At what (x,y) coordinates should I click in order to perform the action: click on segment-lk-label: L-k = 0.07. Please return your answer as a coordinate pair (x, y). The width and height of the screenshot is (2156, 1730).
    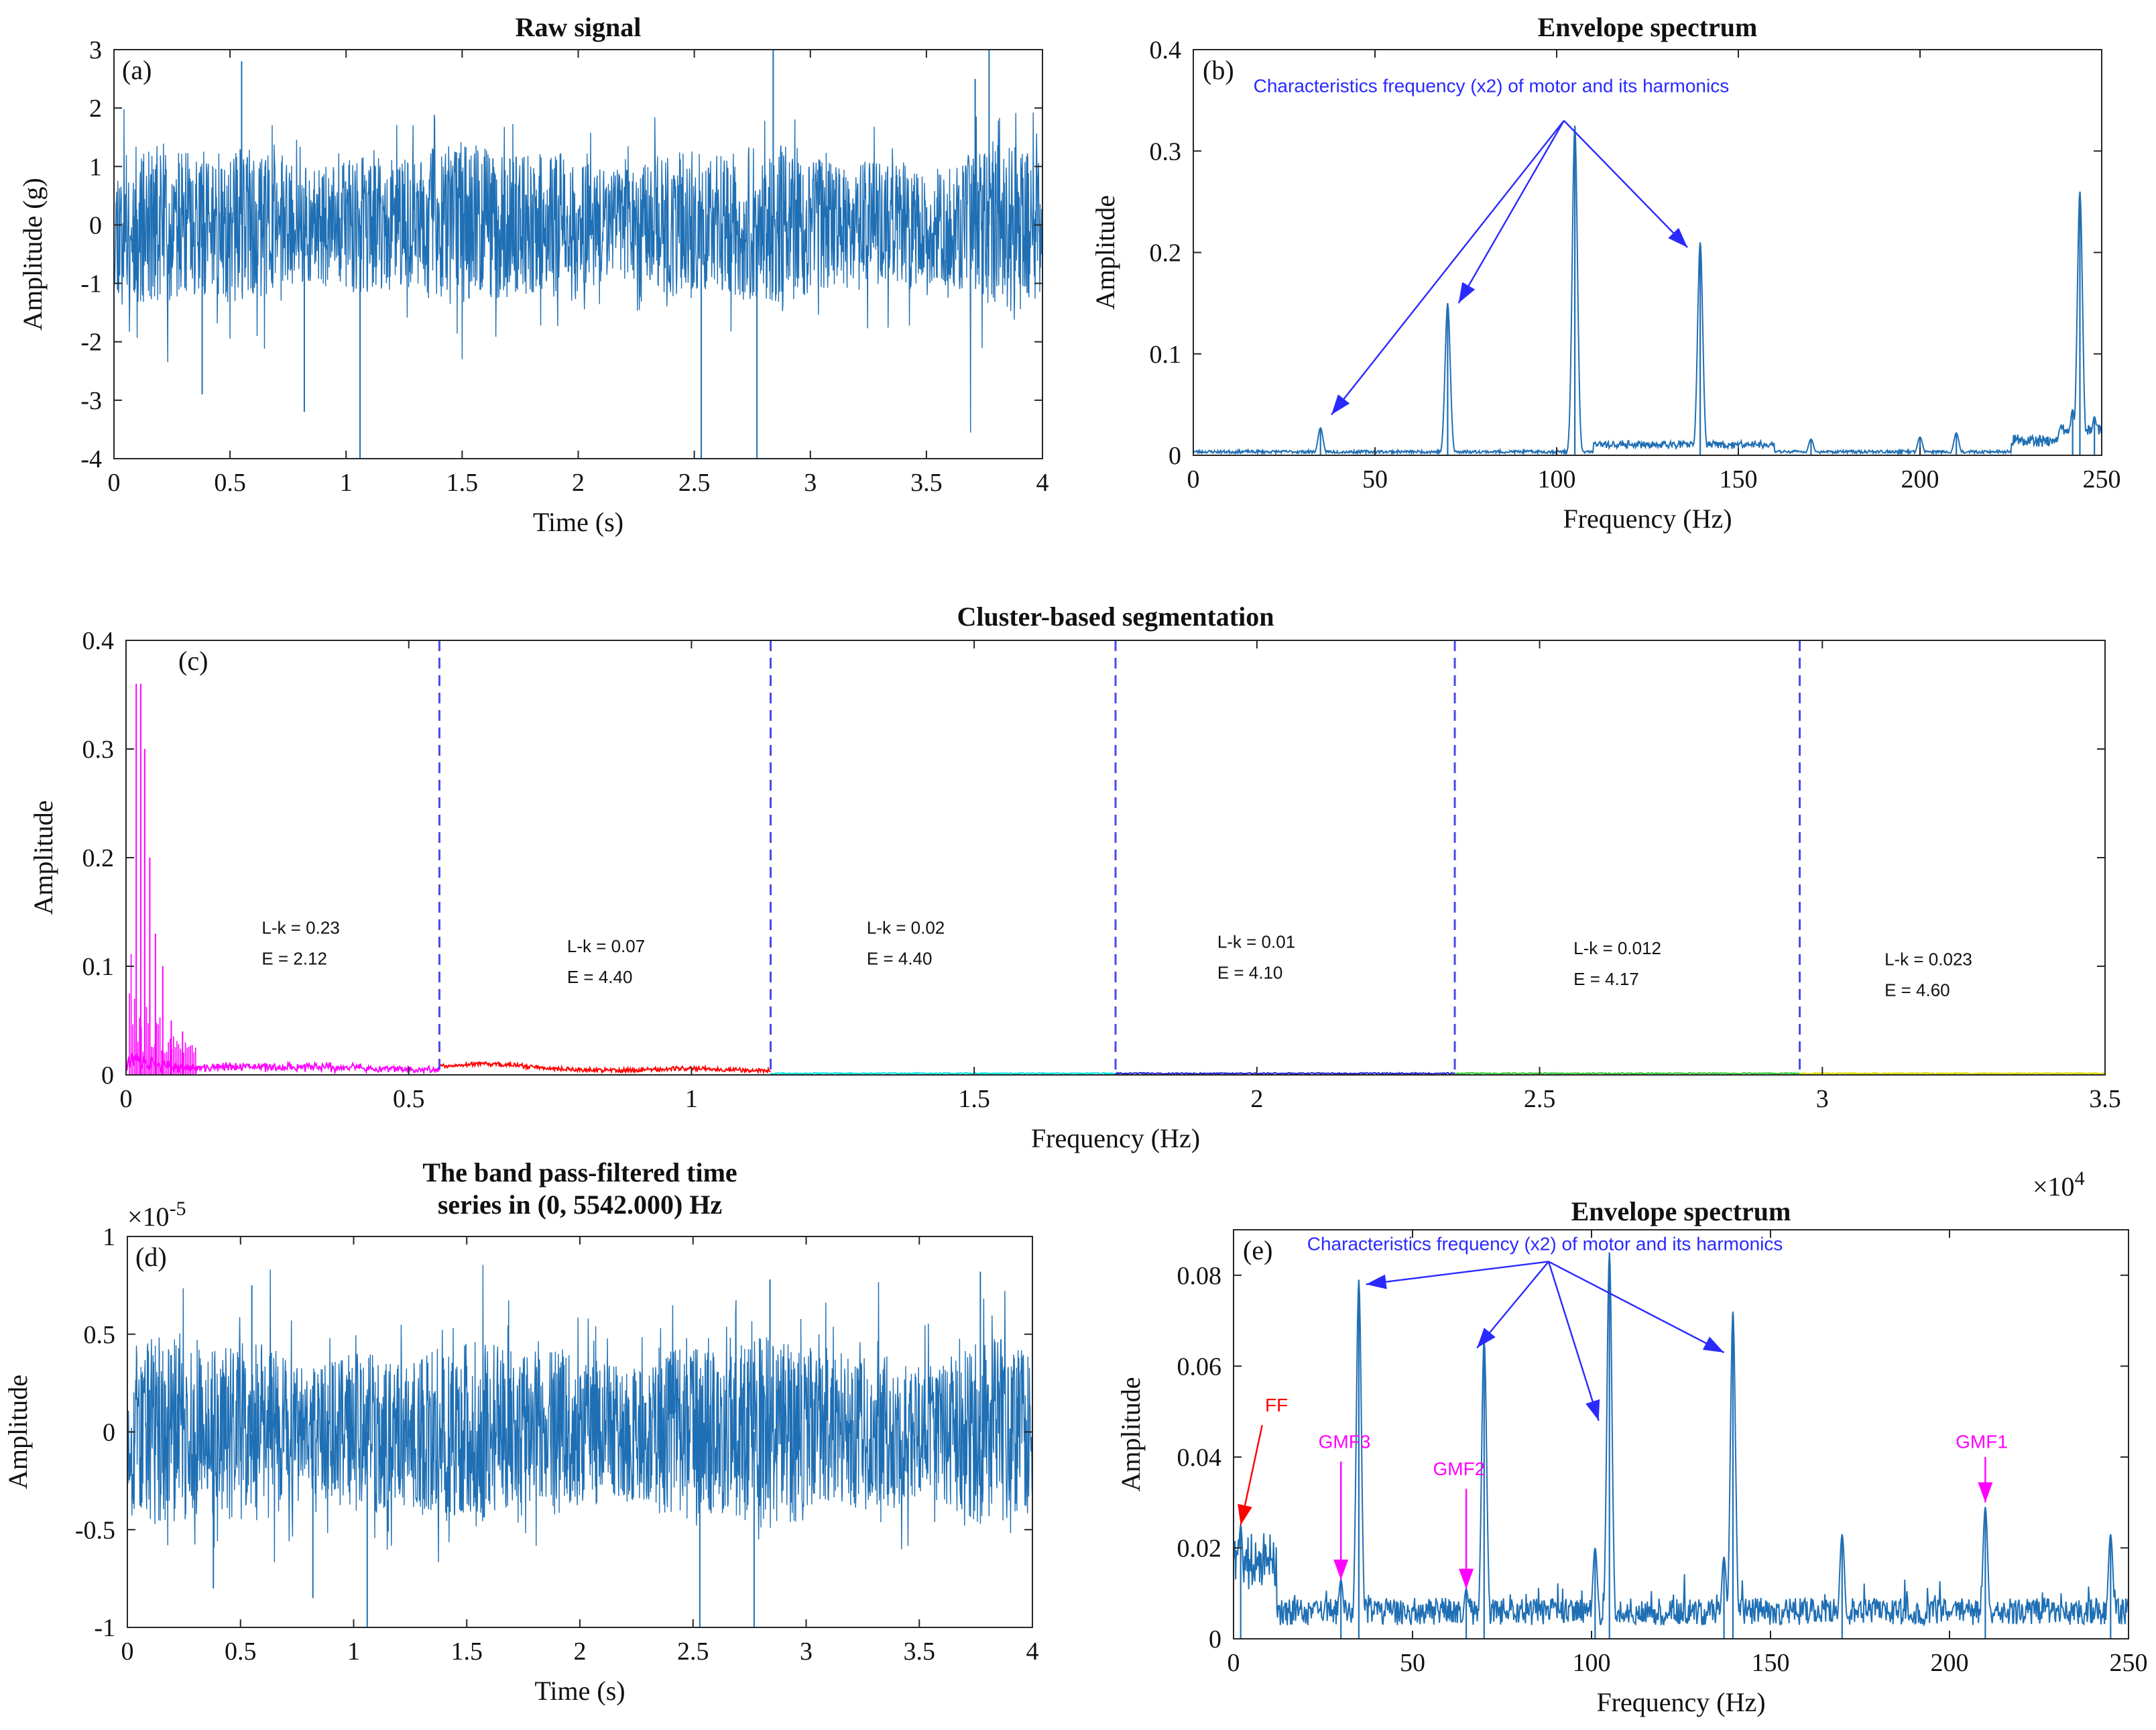
    Looking at the image, I should click on (606, 946).